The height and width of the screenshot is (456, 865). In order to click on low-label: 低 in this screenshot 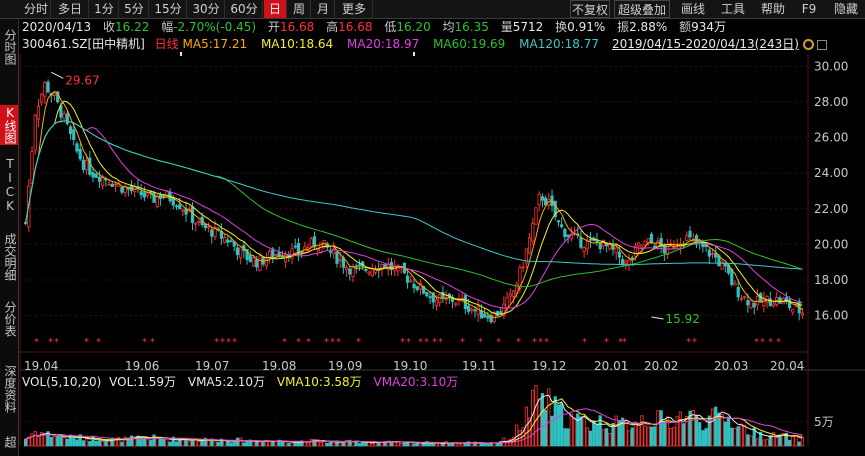, I will do `click(390, 27)`.